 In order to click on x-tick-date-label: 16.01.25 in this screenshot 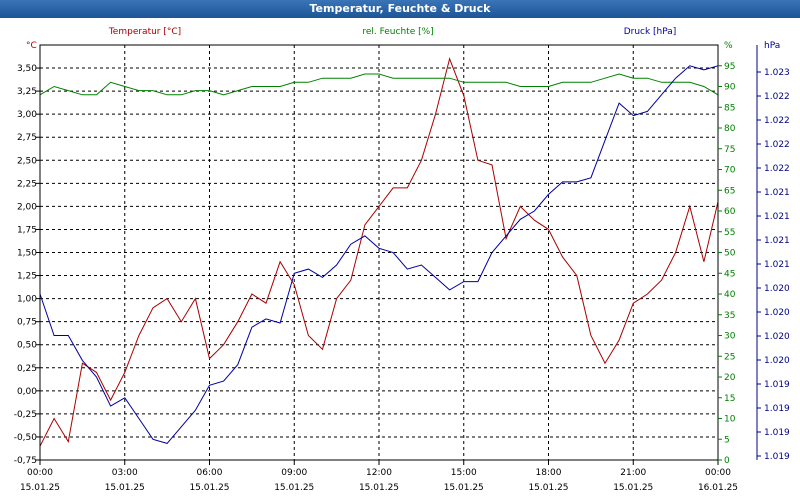, I will do `click(718, 488)`.